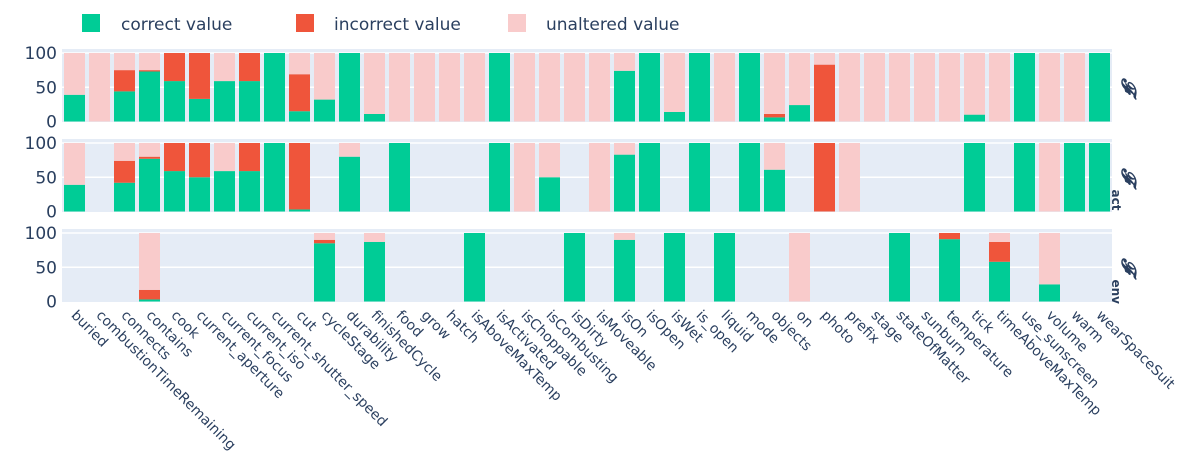 Image resolution: width=1192 pixels, height=463 pixels. I want to click on bar-tick-unaltered-value, so click(974, 84).